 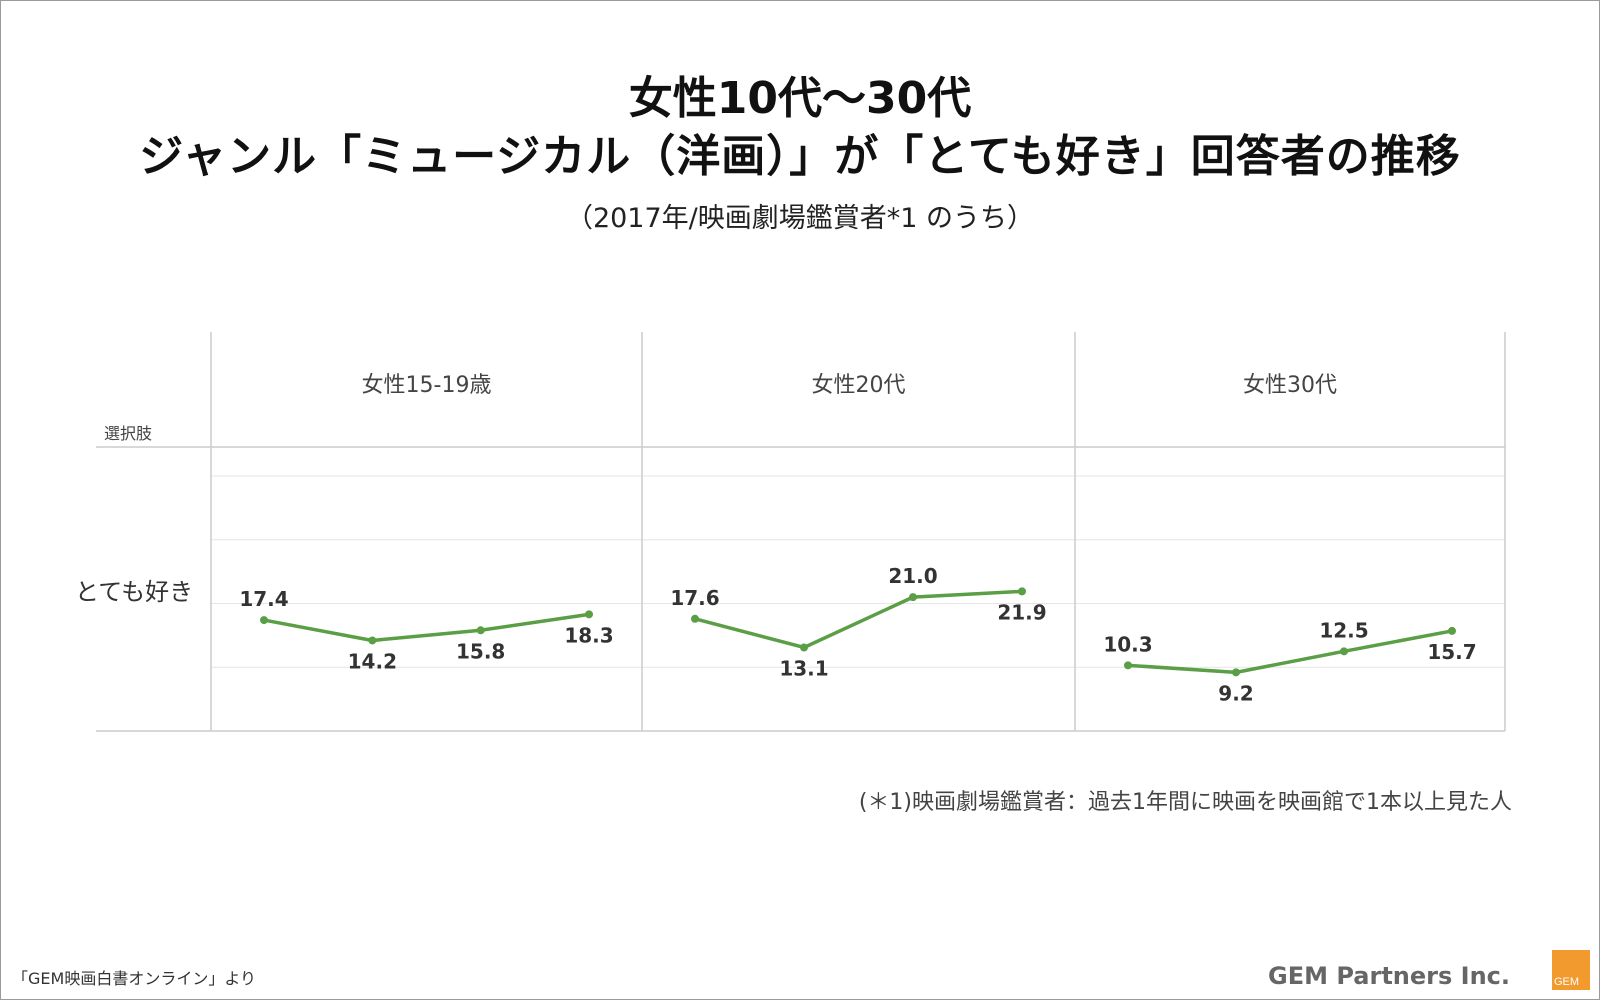 I want to click on data-label: 21.0, so click(x=912, y=576).